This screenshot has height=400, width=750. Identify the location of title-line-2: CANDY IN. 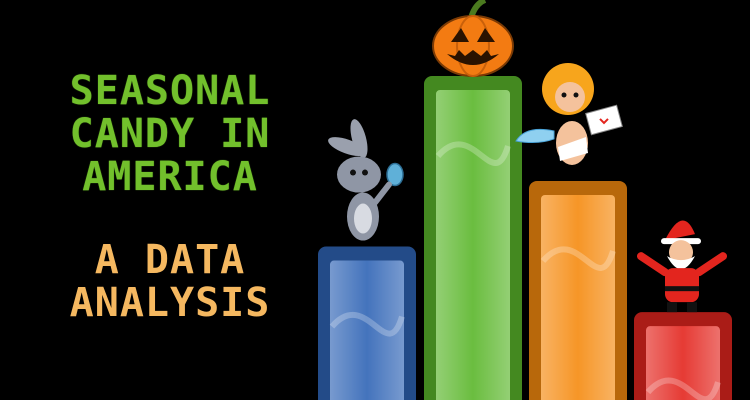
(170, 134).